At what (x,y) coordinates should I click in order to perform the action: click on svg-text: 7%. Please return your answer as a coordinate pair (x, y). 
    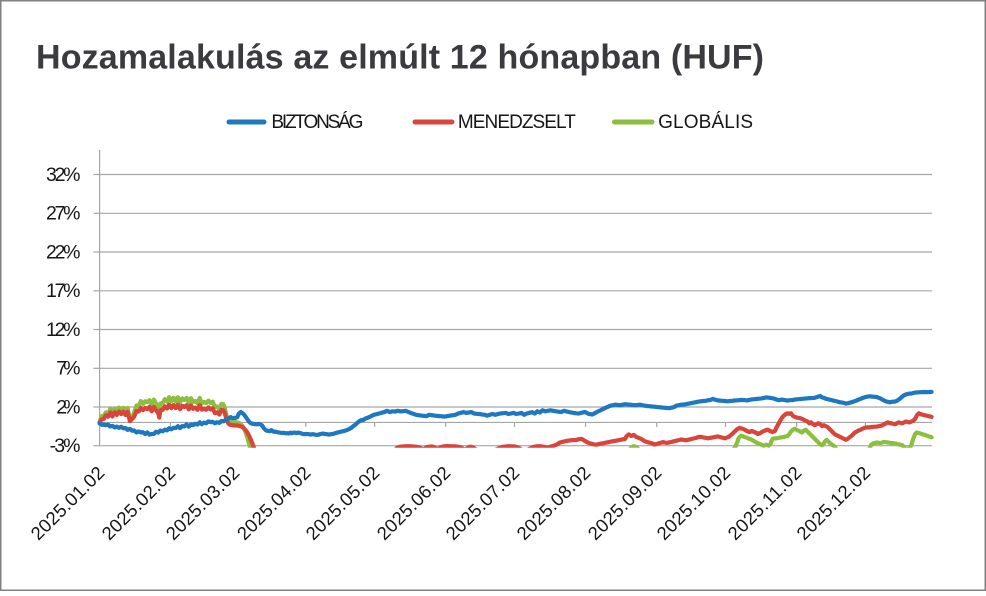
    Looking at the image, I should click on (68, 369).